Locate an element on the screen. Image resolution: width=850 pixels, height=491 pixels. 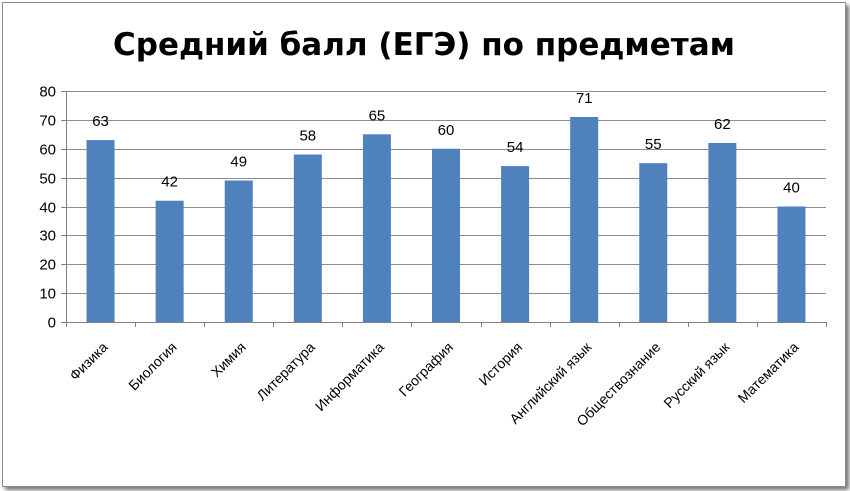
category-label: Информатика is located at coordinates (349, 376).